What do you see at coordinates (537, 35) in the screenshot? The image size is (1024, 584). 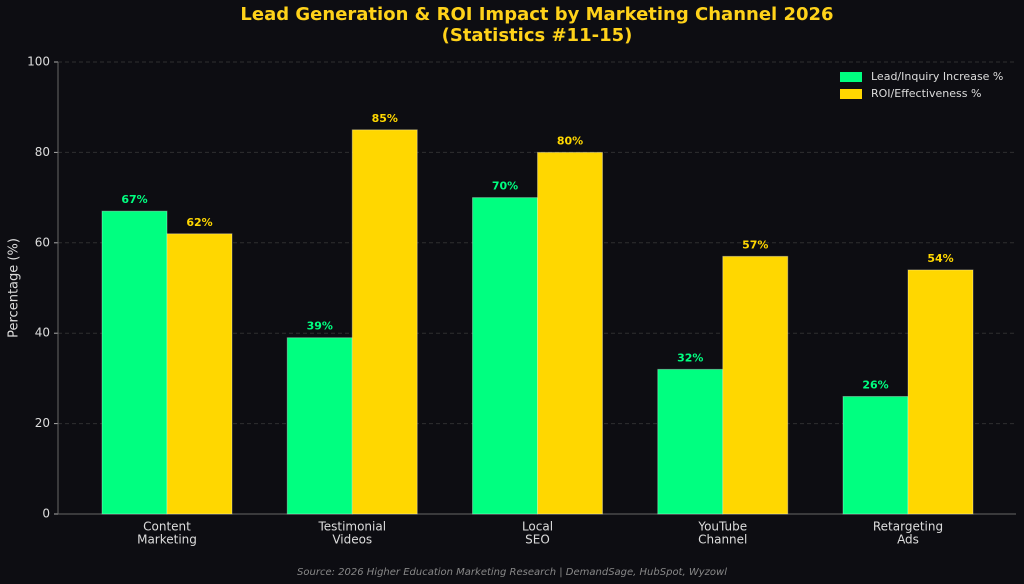 I see `chart-title: (Statistics #11-15)` at bounding box center [537, 35].